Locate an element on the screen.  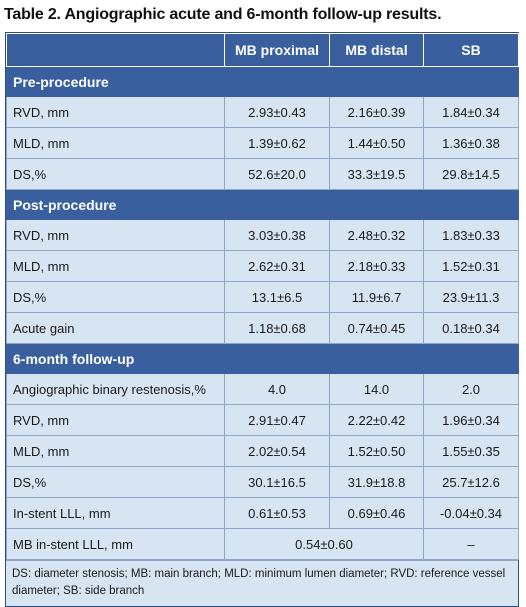
table-cell: 1.44±0.50 is located at coordinates (376, 143).